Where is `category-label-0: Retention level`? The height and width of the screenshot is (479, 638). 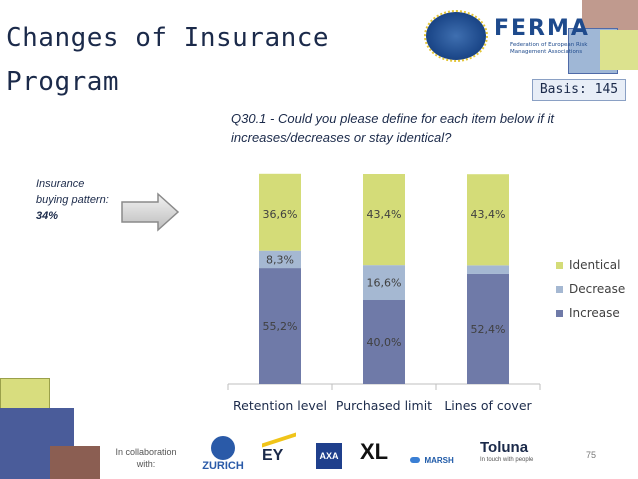 category-label-0: Retention level is located at coordinates (280, 405).